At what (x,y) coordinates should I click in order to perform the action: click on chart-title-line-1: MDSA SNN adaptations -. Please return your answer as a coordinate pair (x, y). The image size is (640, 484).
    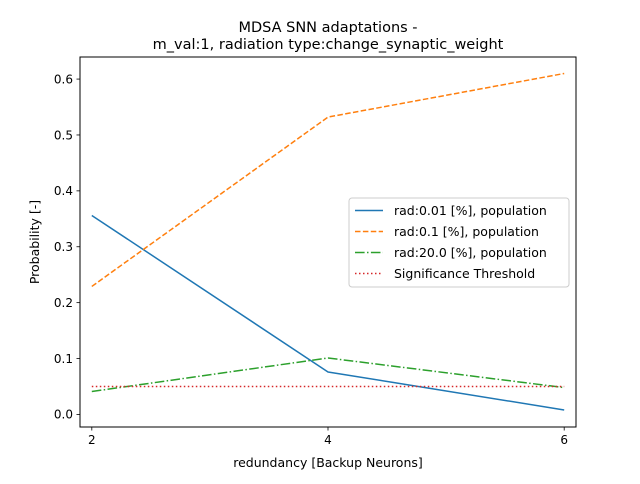
    Looking at the image, I should click on (327, 28).